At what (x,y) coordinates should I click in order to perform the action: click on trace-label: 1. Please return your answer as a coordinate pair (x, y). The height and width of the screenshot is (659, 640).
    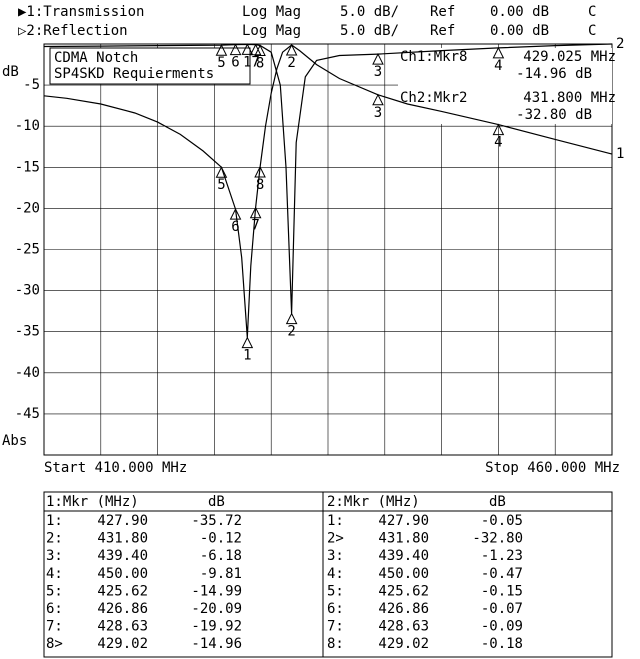
    Looking at the image, I should click on (620, 154).